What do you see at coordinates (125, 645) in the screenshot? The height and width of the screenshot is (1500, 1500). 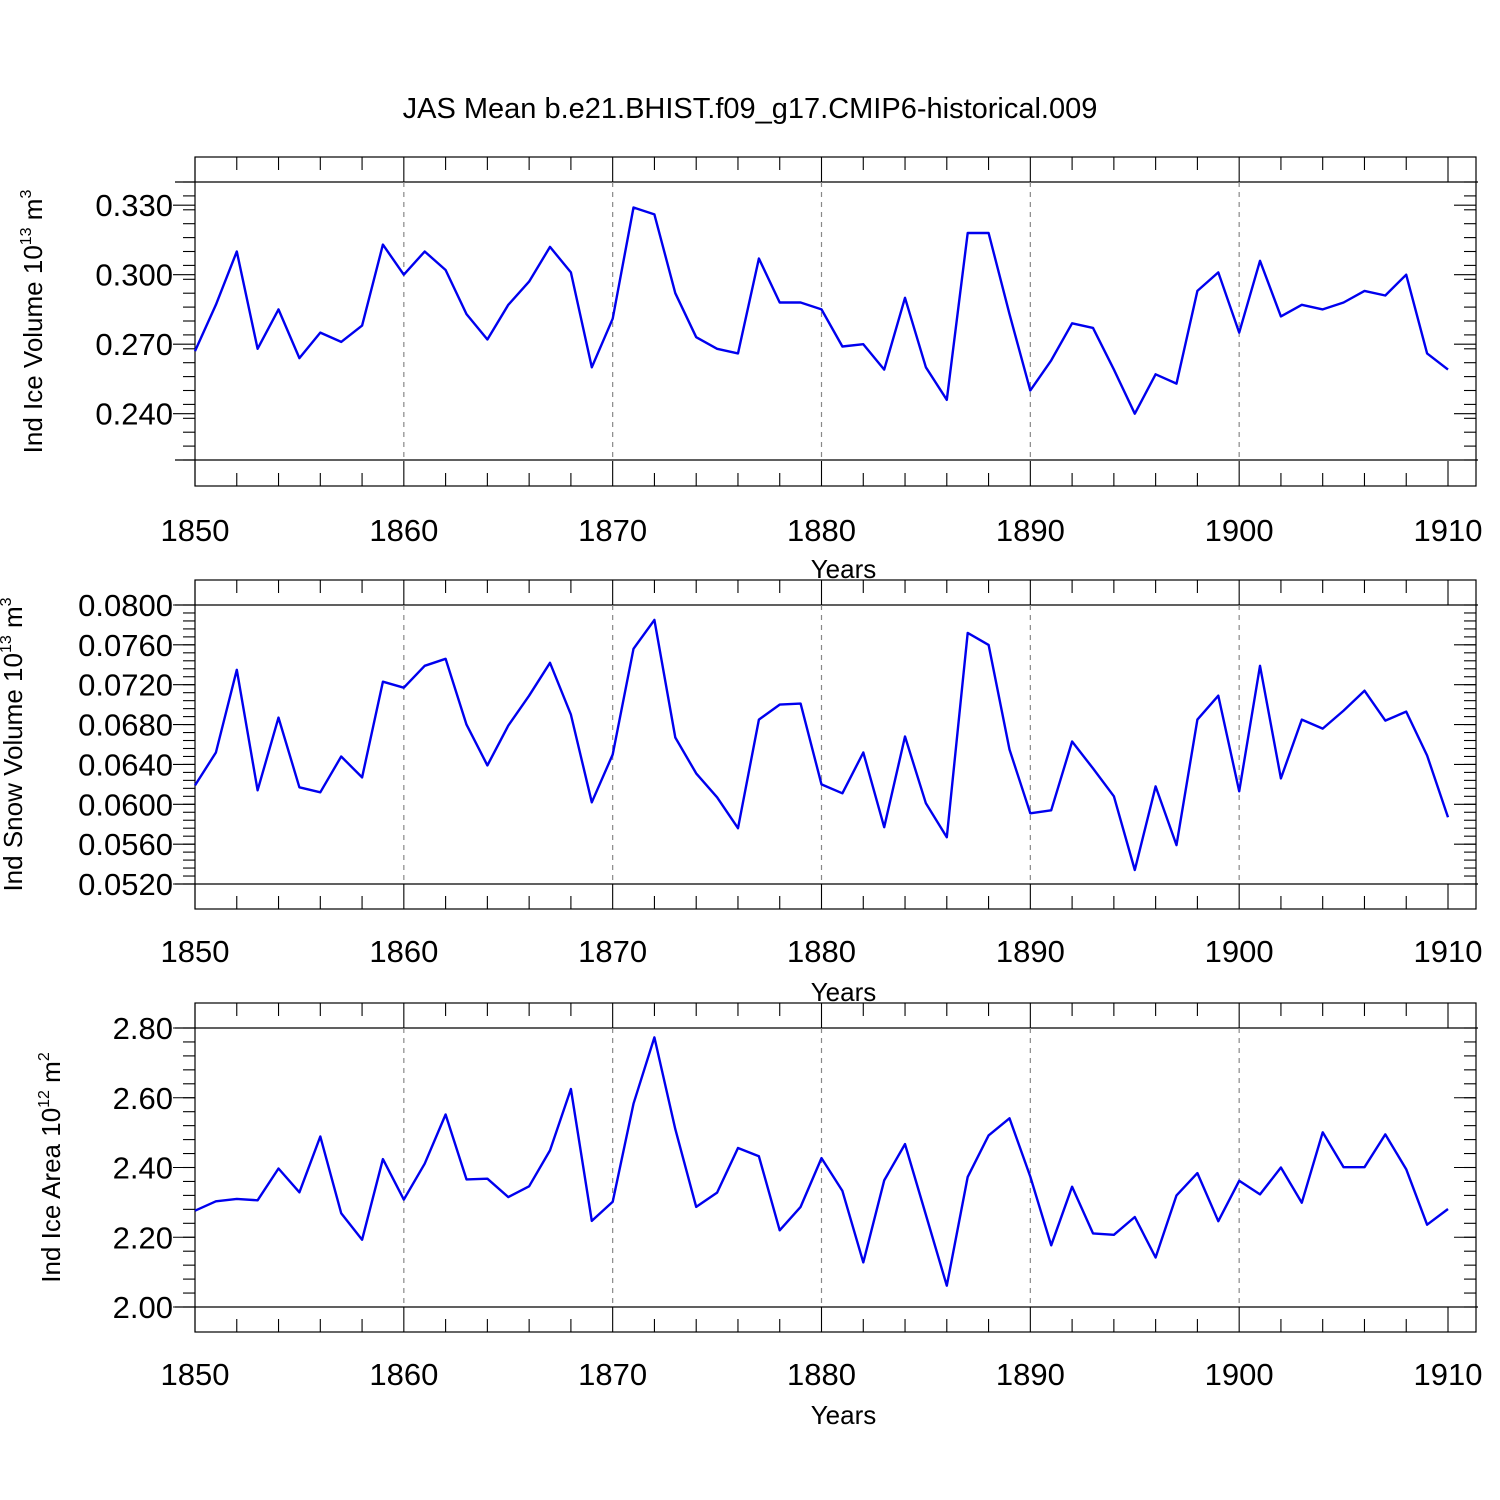 I see `y-tick-label: 0.0760` at bounding box center [125, 645].